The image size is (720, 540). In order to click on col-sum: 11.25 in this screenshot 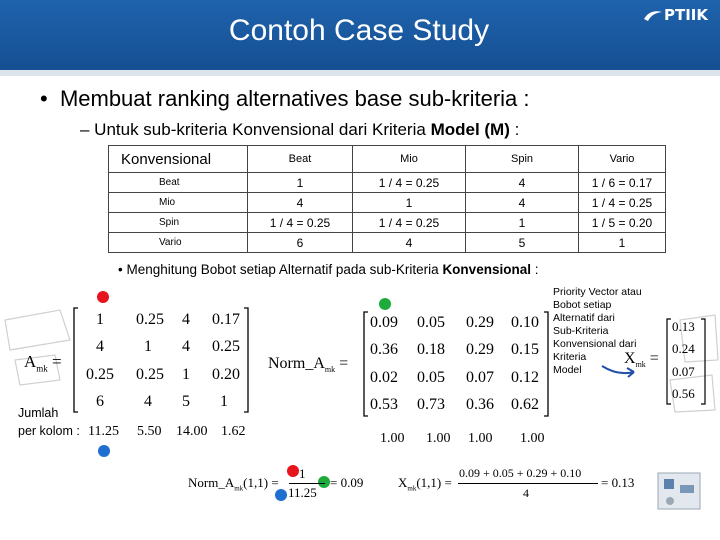, I will do `click(103, 431)`.